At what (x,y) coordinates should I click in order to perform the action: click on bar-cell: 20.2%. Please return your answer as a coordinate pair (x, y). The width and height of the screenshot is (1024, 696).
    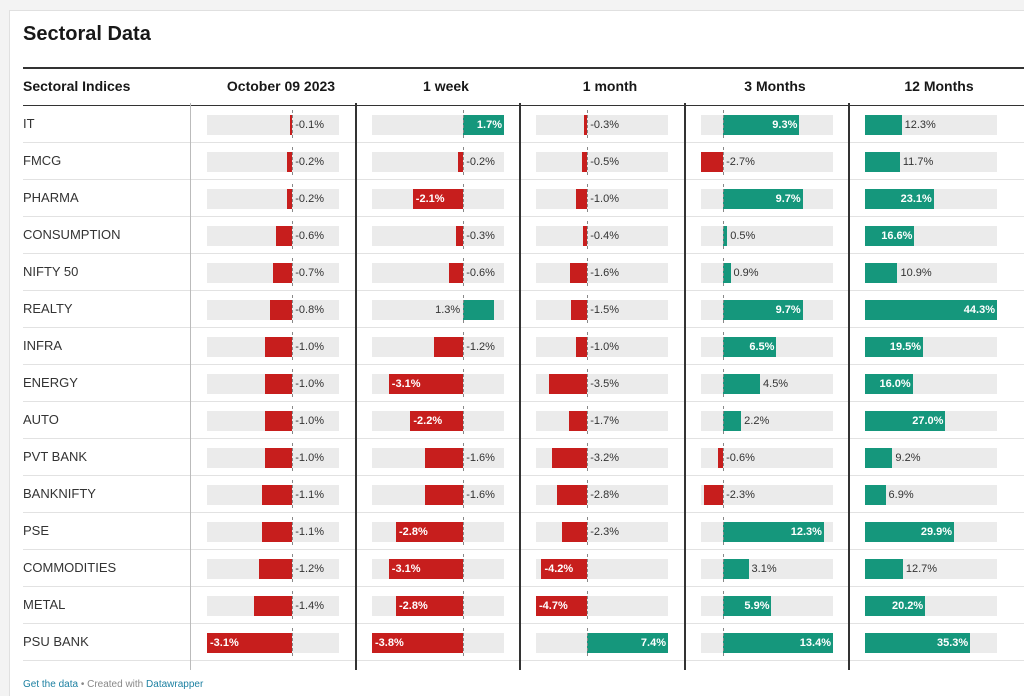
    Looking at the image, I should click on (931, 605).